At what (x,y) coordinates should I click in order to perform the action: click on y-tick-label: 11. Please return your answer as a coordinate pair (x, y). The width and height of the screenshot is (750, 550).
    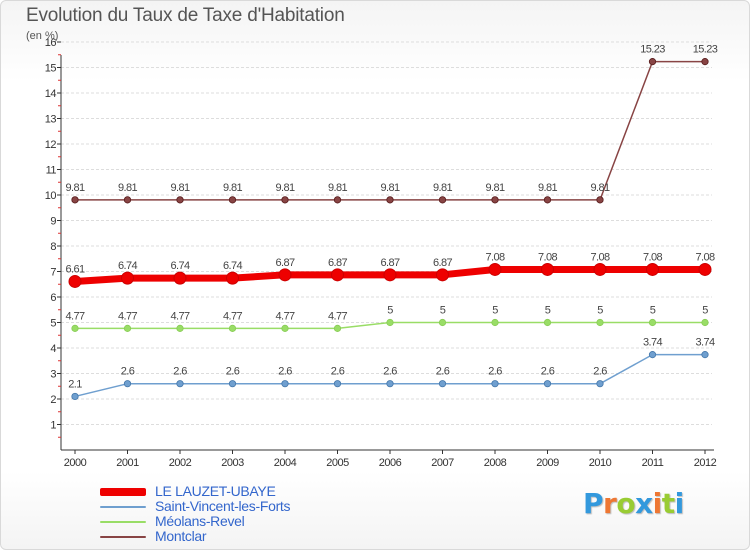
    Looking at the image, I should click on (51, 171).